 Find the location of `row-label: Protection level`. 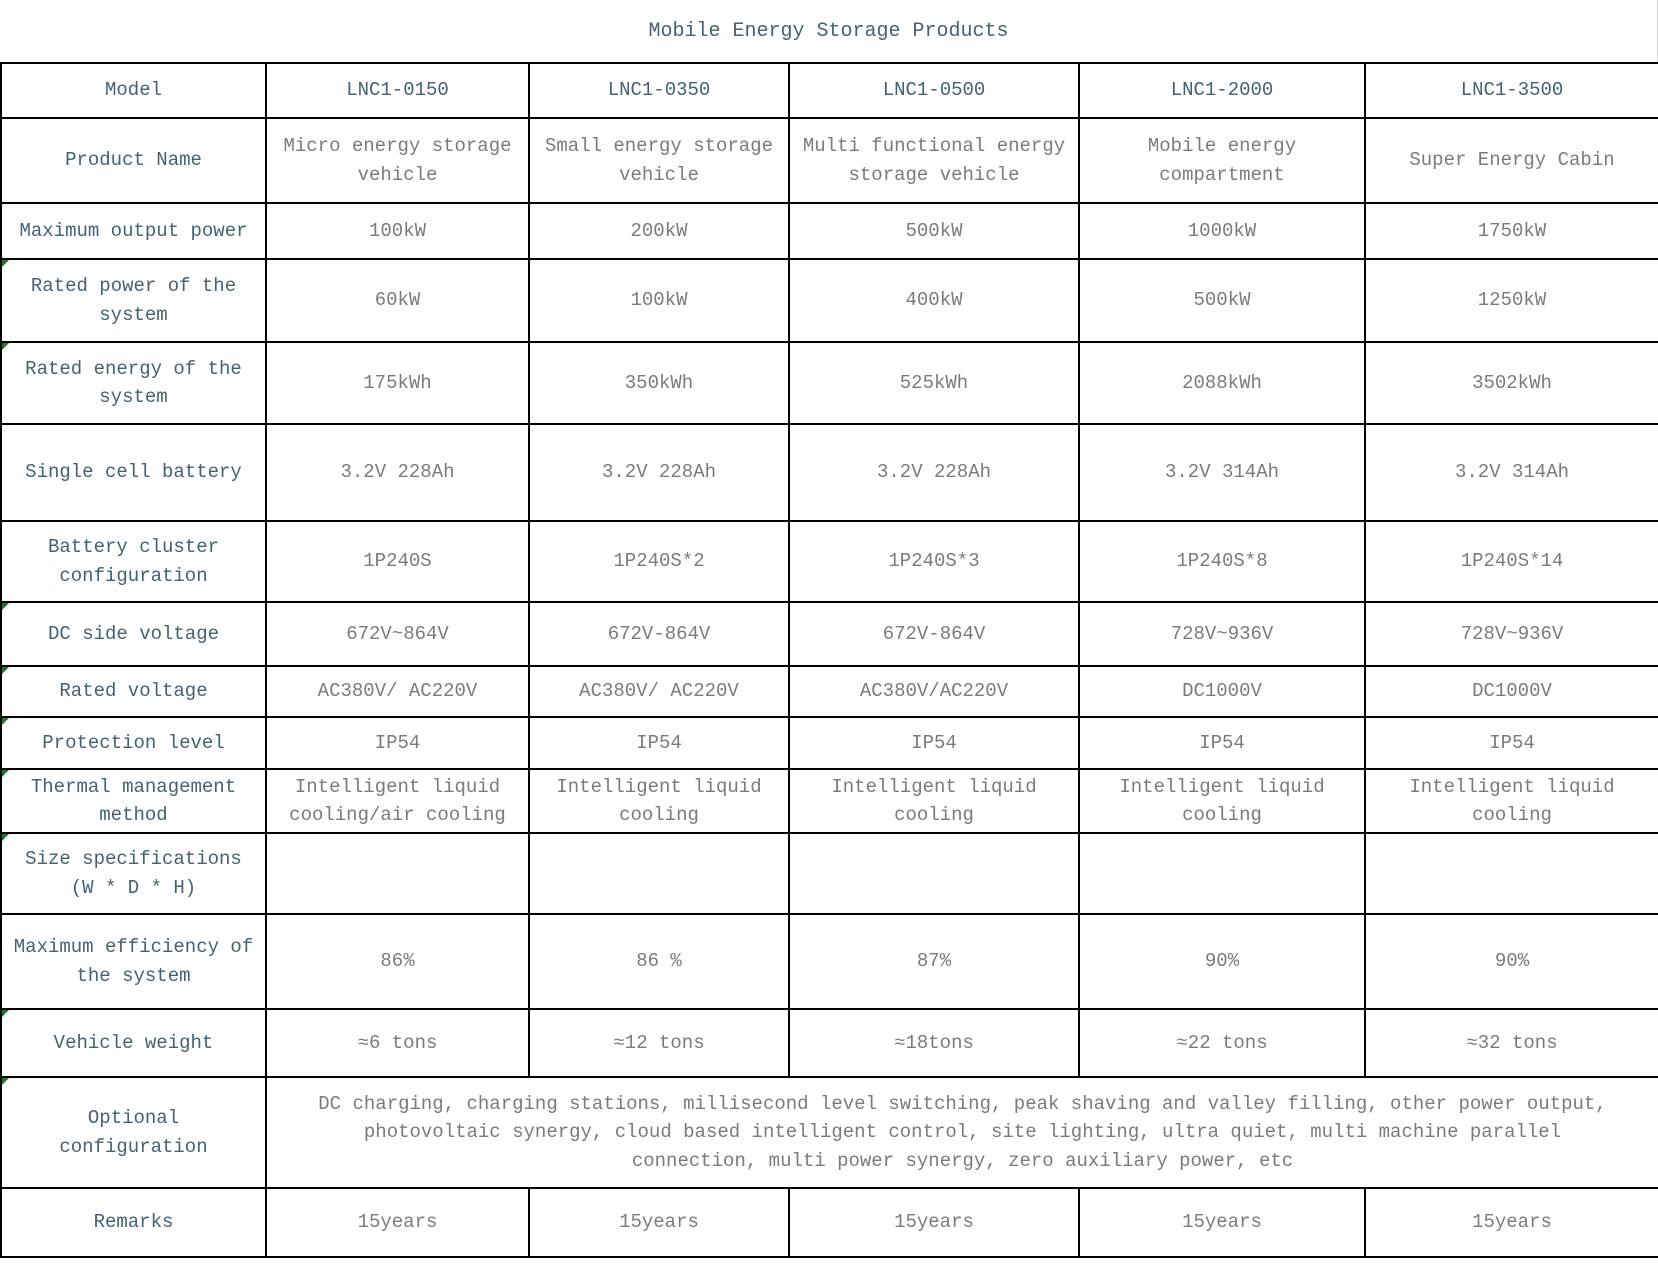

row-label: Protection level is located at coordinates (133, 743).